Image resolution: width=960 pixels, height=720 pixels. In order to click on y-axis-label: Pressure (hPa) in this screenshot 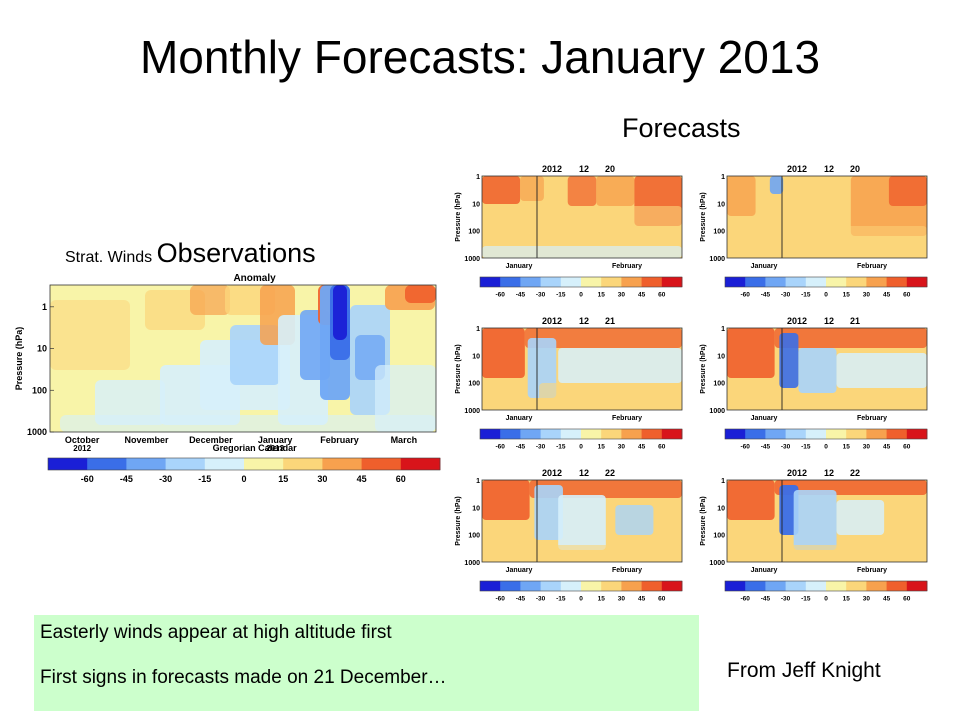, I will do `click(703, 520)`.